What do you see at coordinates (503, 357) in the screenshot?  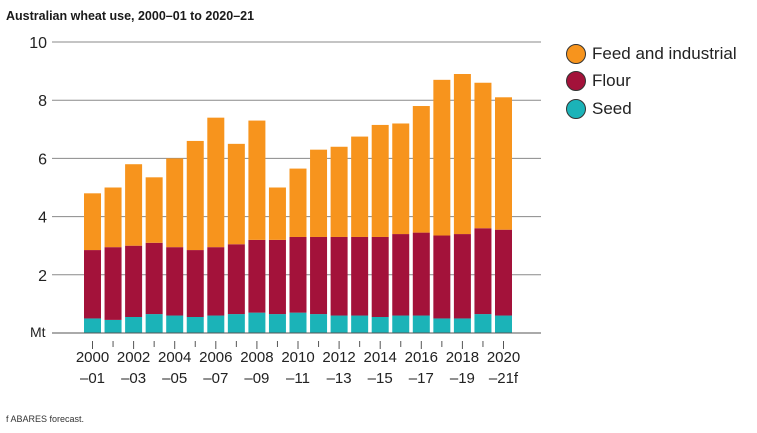 I see `x-tick-label: 2020` at bounding box center [503, 357].